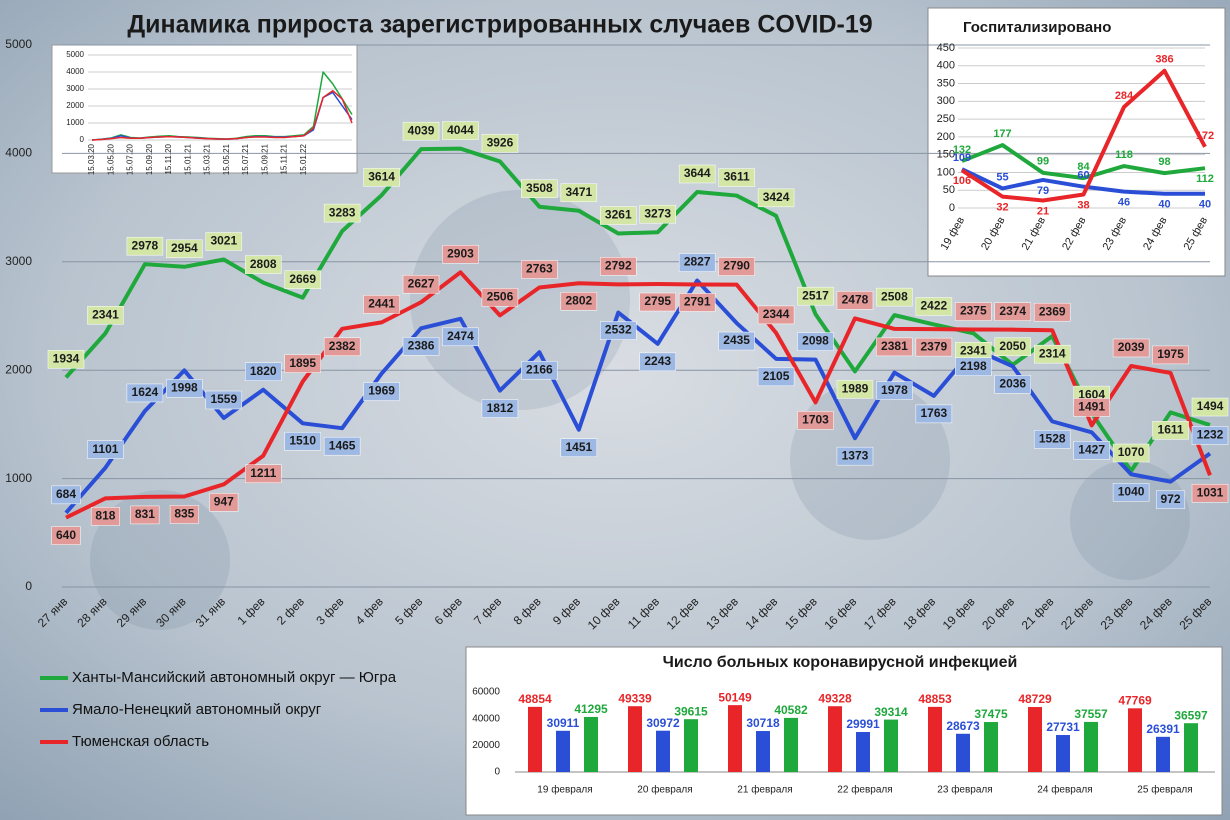  What do you see at coordinates (764, 790) in the screenshot?
I see `x-tick-label: 21 февраля` at bounding box center [764, 790].